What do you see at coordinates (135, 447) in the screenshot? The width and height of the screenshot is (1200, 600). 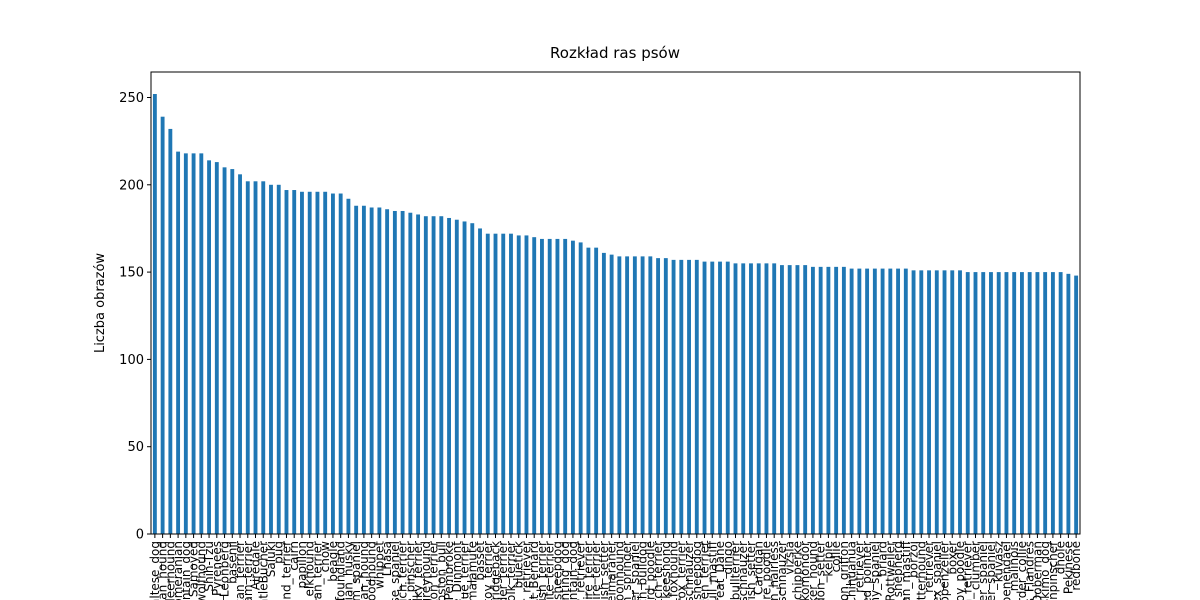 I see `y-tick-label: 50` at bounding box center [135, 447].